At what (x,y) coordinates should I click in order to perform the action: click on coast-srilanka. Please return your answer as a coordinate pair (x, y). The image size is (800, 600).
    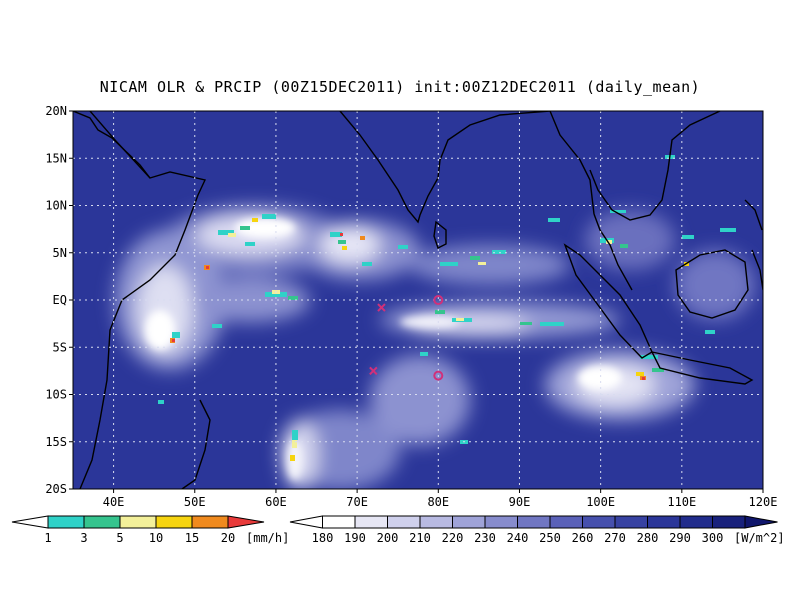
    Looking at the image, I should click on (440, 234).